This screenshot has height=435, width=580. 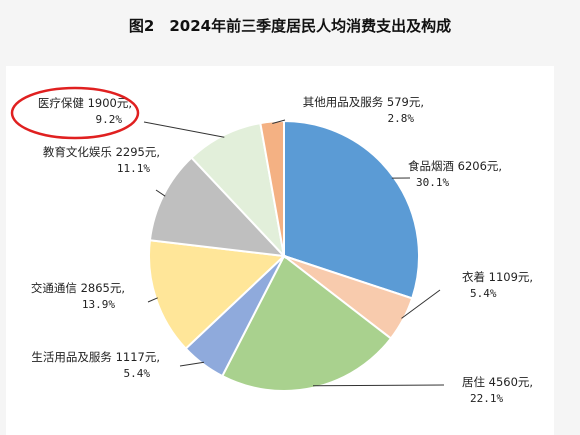 What do you see at coordinates (85, 103) in the screenshot?
I see `slice-label-6: 医疗保健 1900元,` at bounding box center [85, 103].